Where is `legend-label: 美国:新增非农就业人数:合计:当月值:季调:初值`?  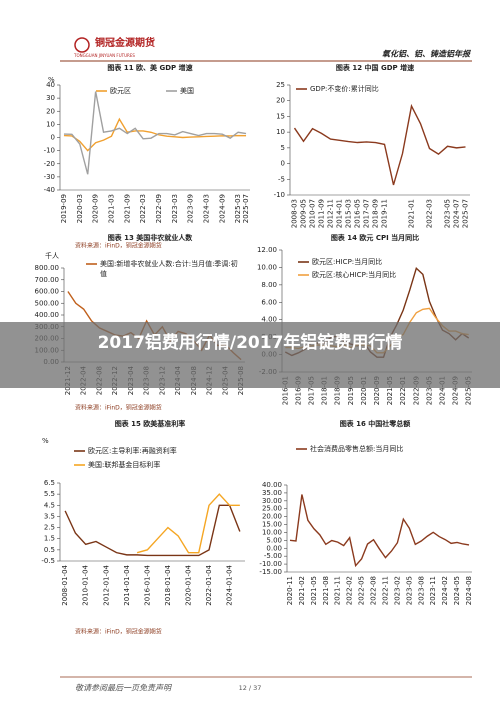 legend-label: 美国:新增非农就业人数:合计:当月值:季调:初值 is located at coordinates (169, 269).